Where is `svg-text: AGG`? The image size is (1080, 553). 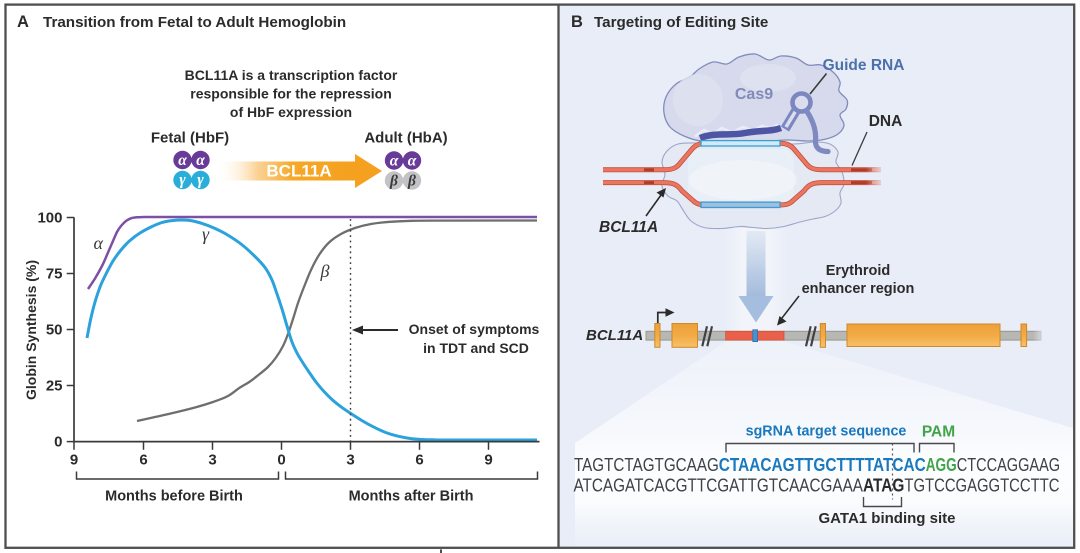 svg-text: AGG is located at coordinates (941, 465).